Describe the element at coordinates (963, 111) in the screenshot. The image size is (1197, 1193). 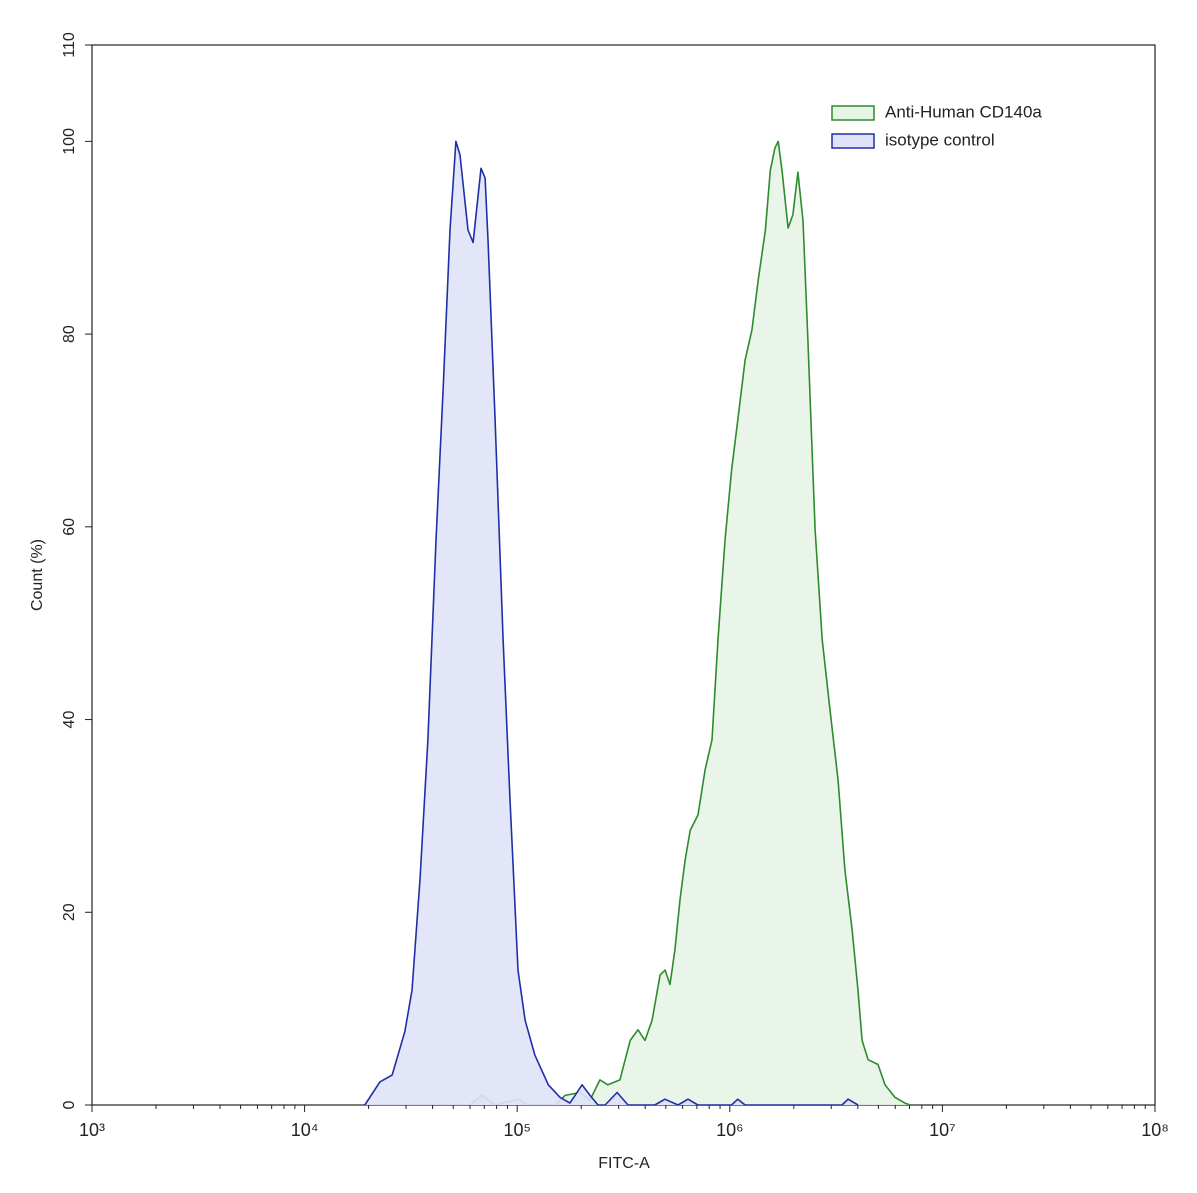
I see `legend-label: Anti-Human CD140a` at that location.